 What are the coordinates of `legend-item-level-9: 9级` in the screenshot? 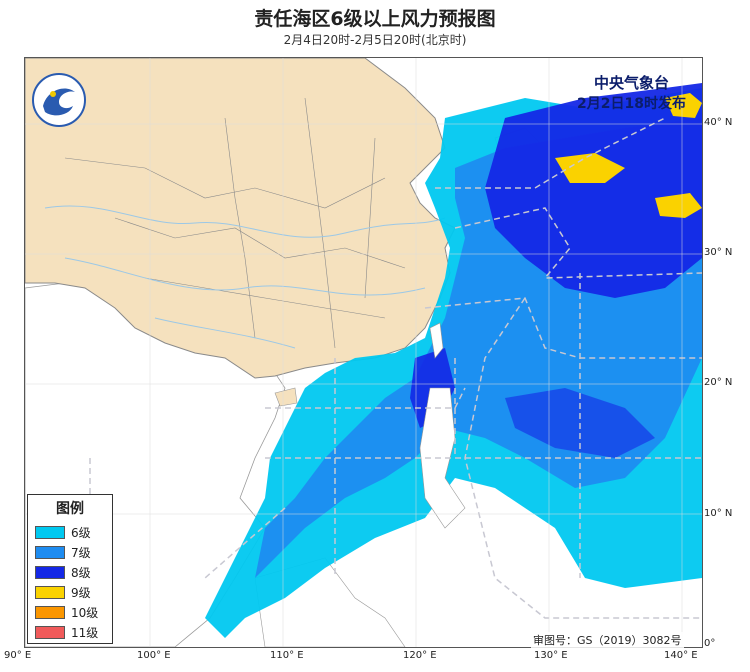 It's located at (70, 592).